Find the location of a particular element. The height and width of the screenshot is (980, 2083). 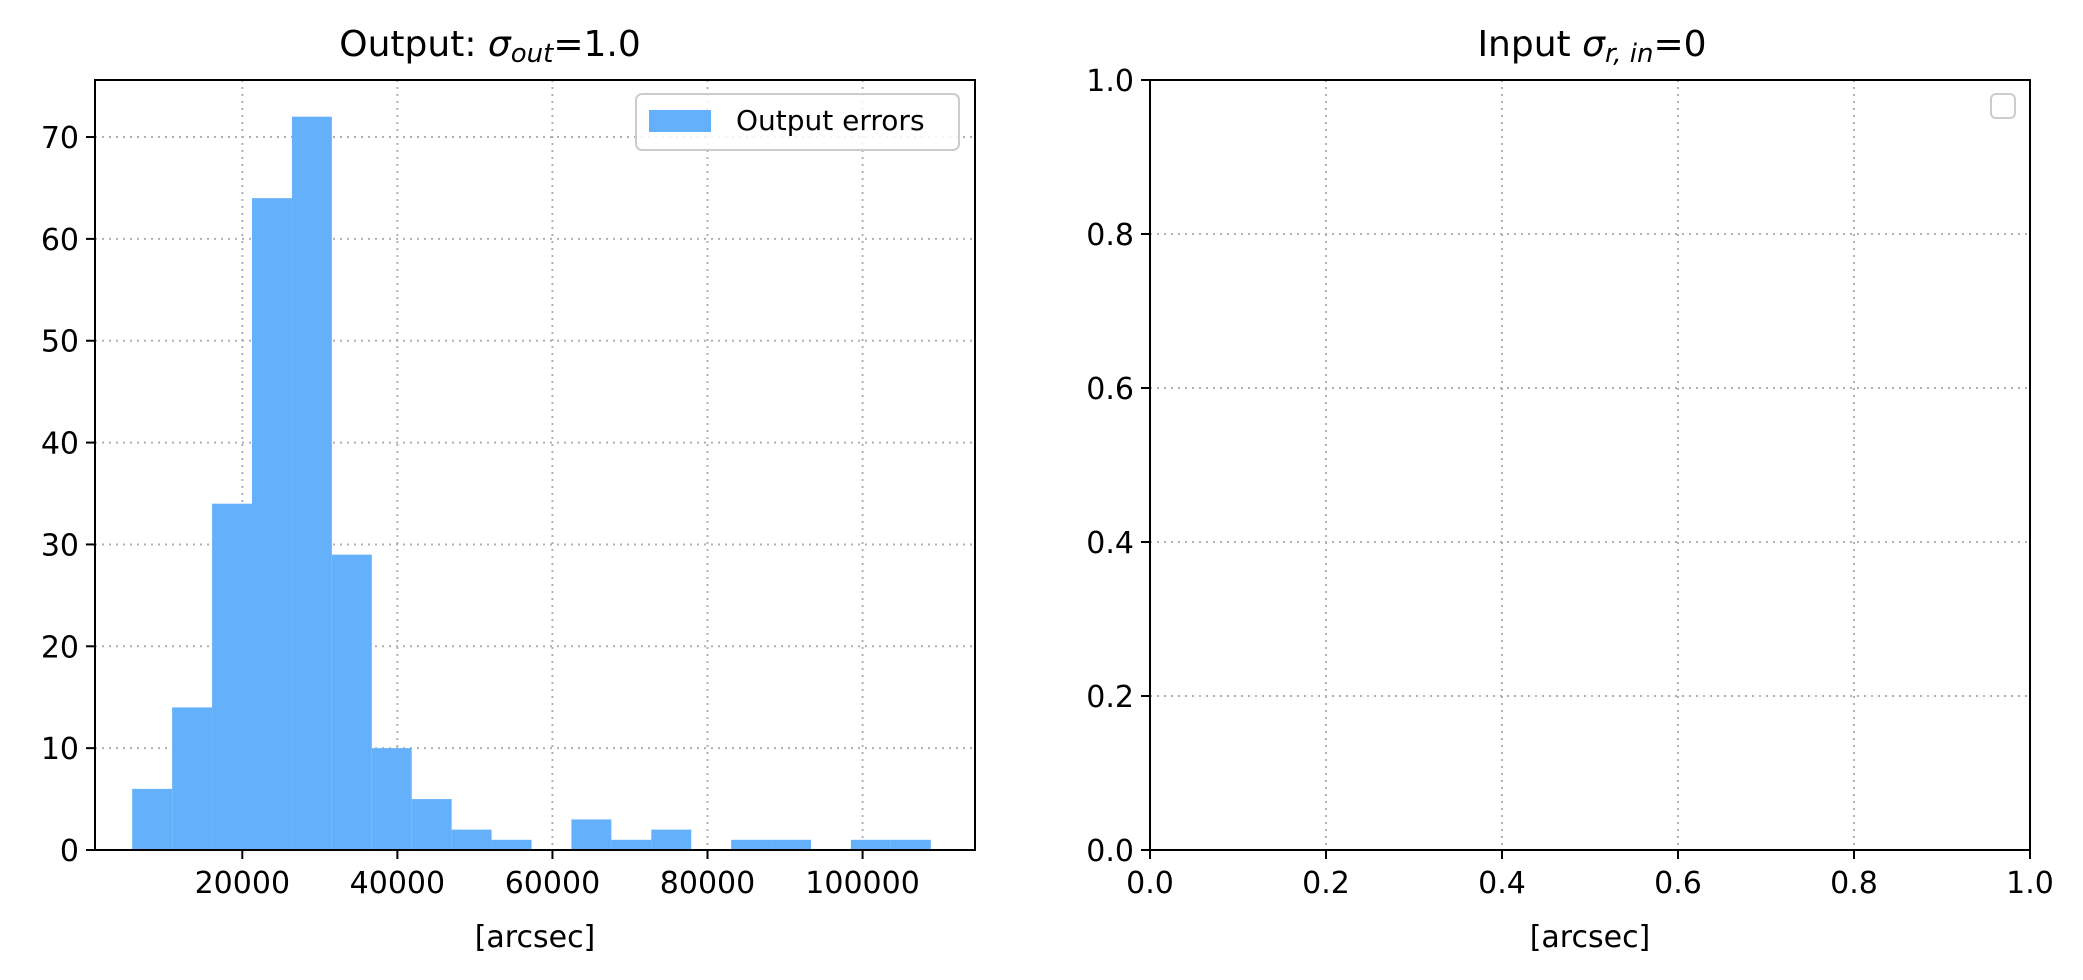

left-y-tick-label: 40 is located at coordinates (60, 444).